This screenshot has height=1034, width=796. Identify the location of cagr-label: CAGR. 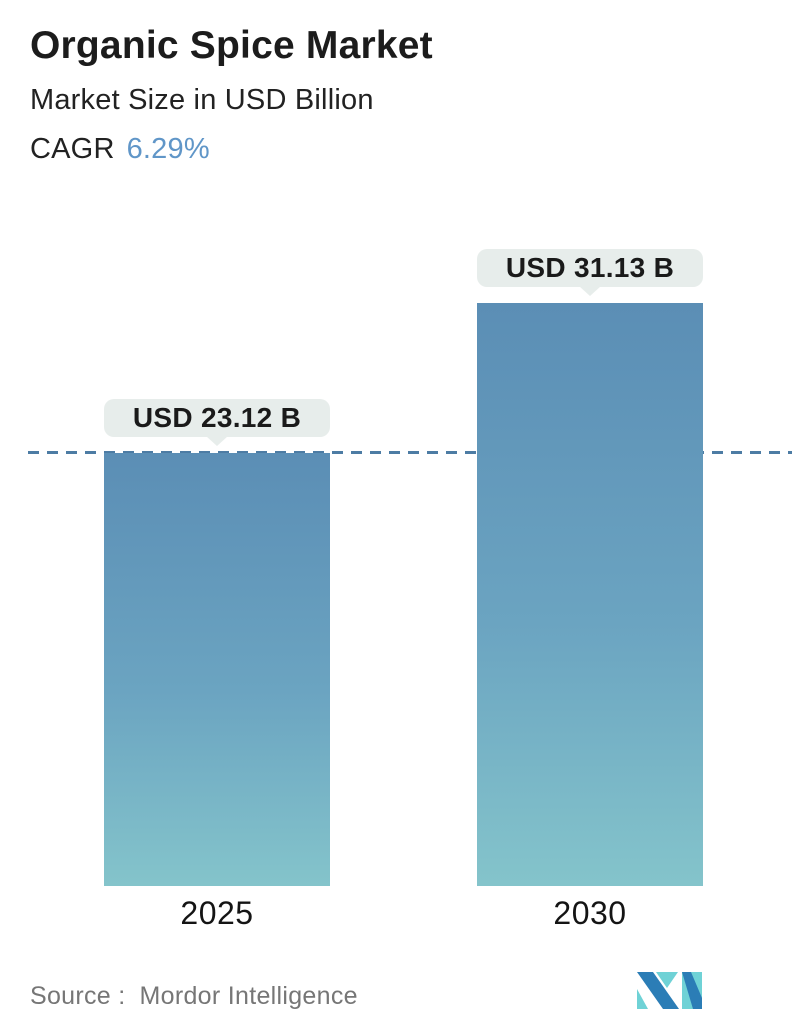
(72, 149).